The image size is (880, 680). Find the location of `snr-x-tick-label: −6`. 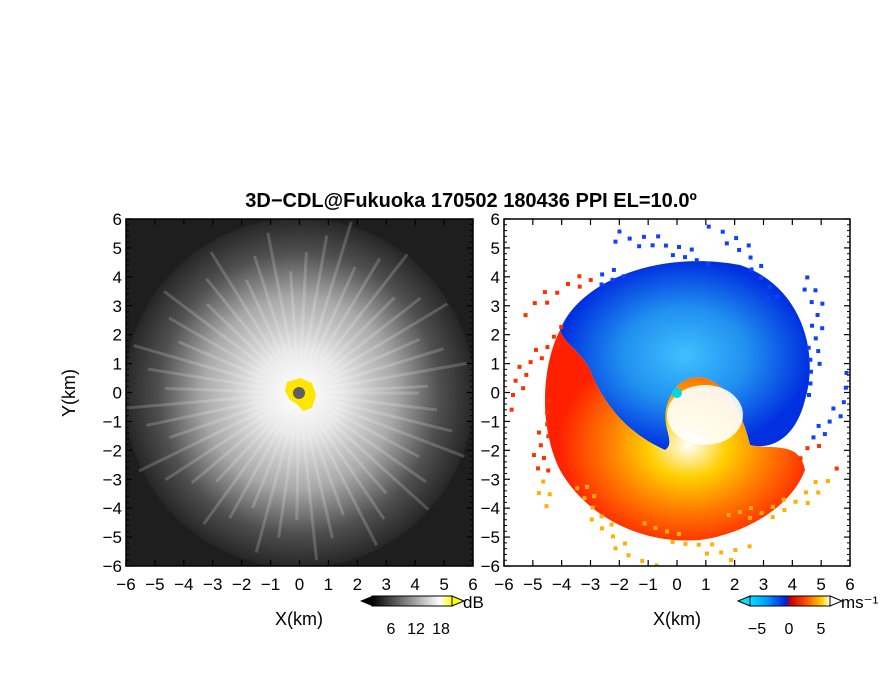

snr-x-tick-label: −6 is located at coordinates (125, 584).